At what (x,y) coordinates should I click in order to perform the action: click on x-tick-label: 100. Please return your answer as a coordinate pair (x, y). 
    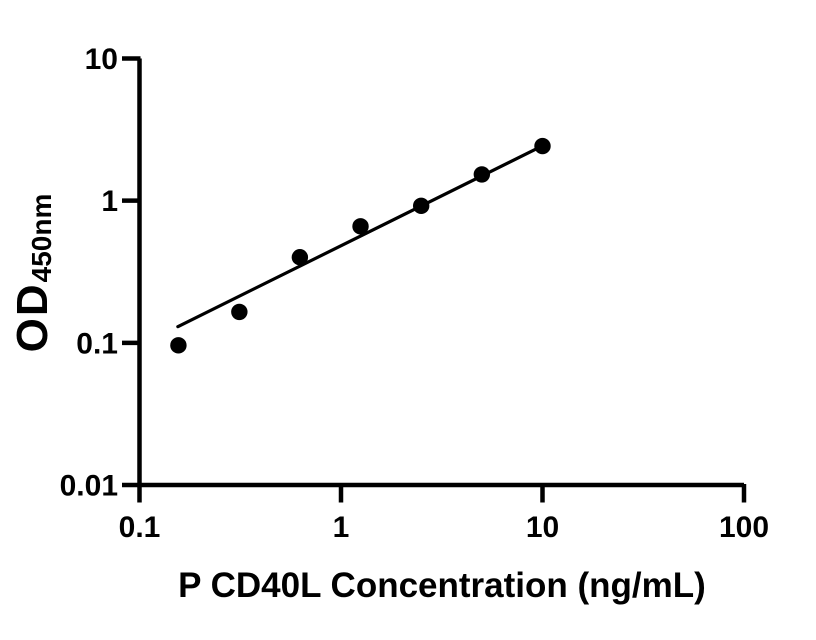
    Looking at the image, I should click on (744, 527).